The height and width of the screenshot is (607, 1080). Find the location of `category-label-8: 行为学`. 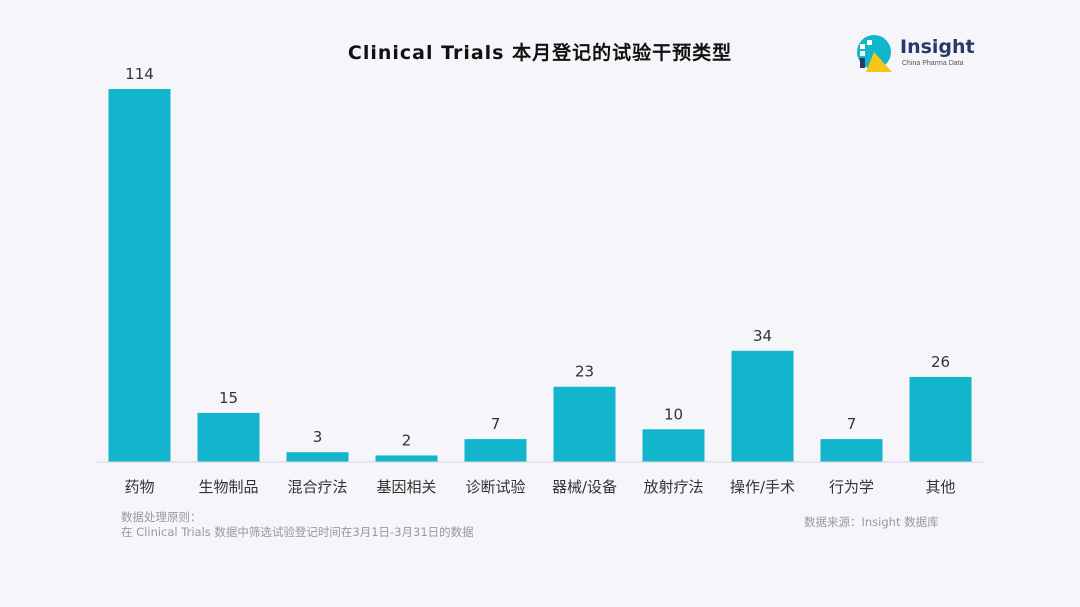

category-label-8: 行为学 is located at coordinates (851, 487).